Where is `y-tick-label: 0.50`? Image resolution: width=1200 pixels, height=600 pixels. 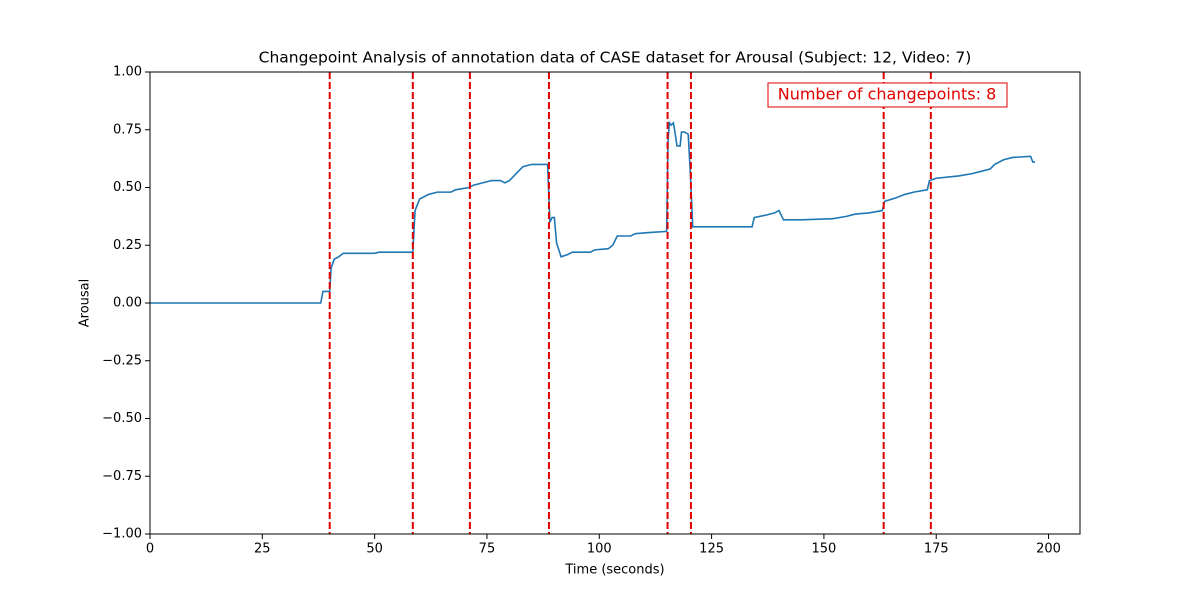 y-tick-label: 0.50 is located at coordinates (127, 187).